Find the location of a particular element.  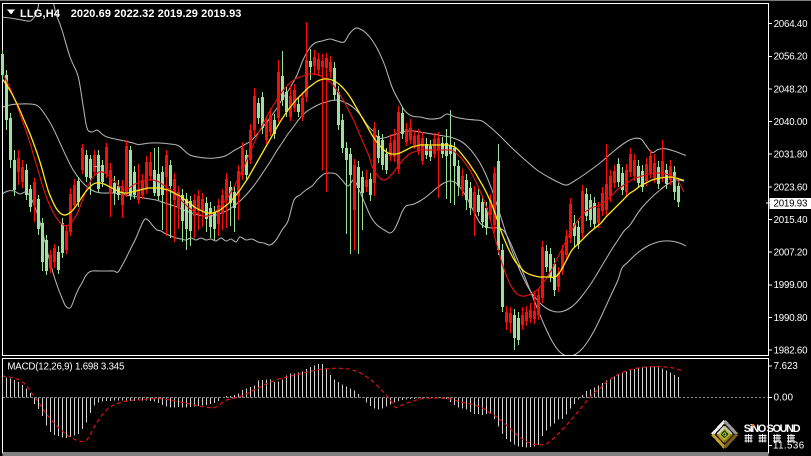

svg-text: 7.623 is located at coordinates (786, 366).